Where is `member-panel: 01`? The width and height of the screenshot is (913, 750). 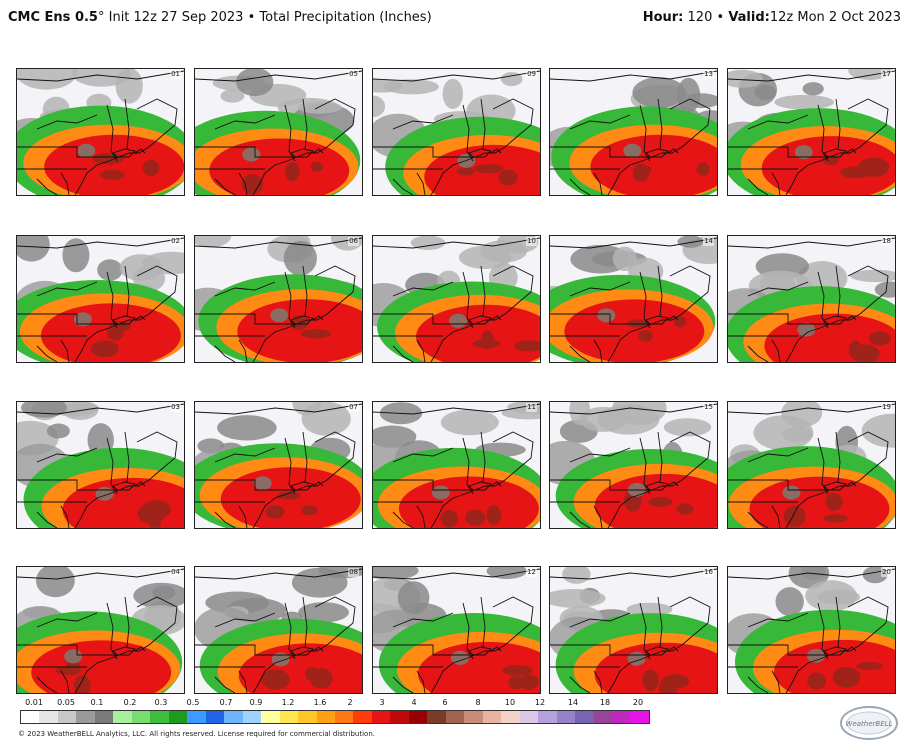
member-panel: 01 is located at coordinates (100, 132).